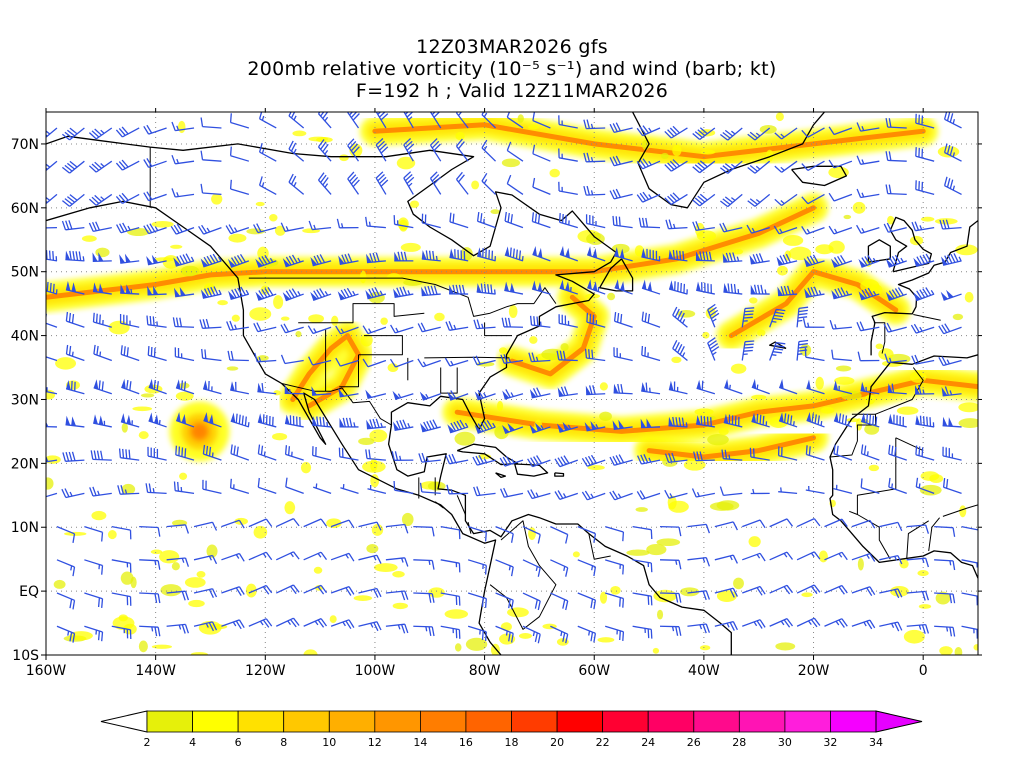  I want to click on map-title-line1: 12Z03MAR2026 gfs, so click(512, 47).